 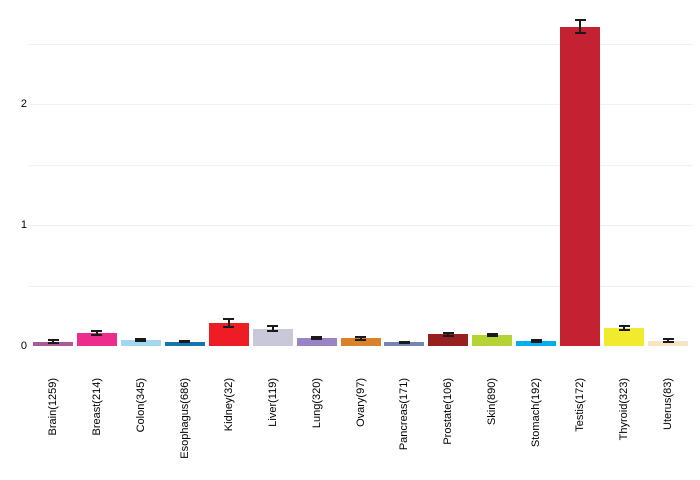 What do you see at coordinates (536, 413) in the screenshot?
I see `x-tick-label: Stomach(192)` at bounding box center [536, 413].